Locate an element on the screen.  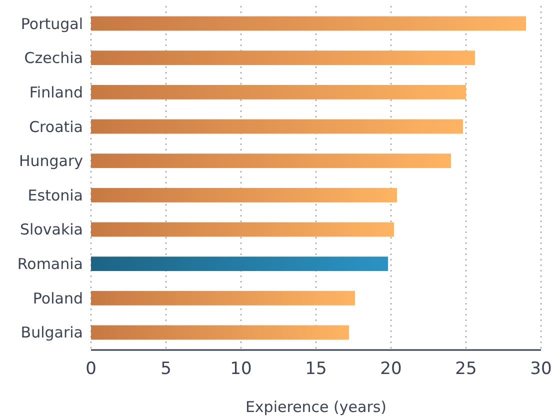
y-tick-label: Romania is located at coordinates (50, 264).